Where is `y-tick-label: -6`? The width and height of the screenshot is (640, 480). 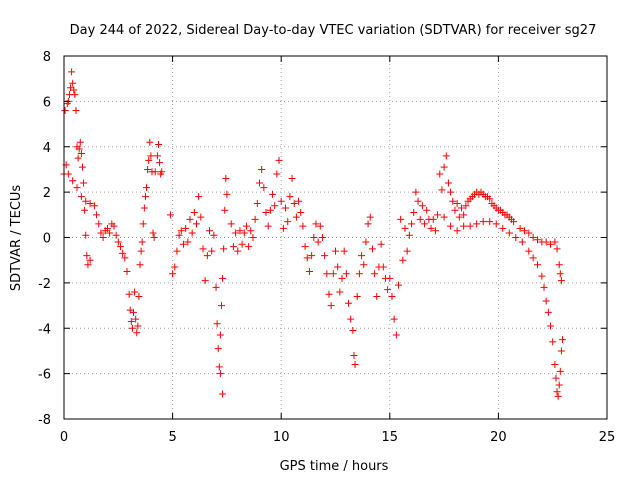 y-tick-label: -6 is located at coordinates (44, 375).